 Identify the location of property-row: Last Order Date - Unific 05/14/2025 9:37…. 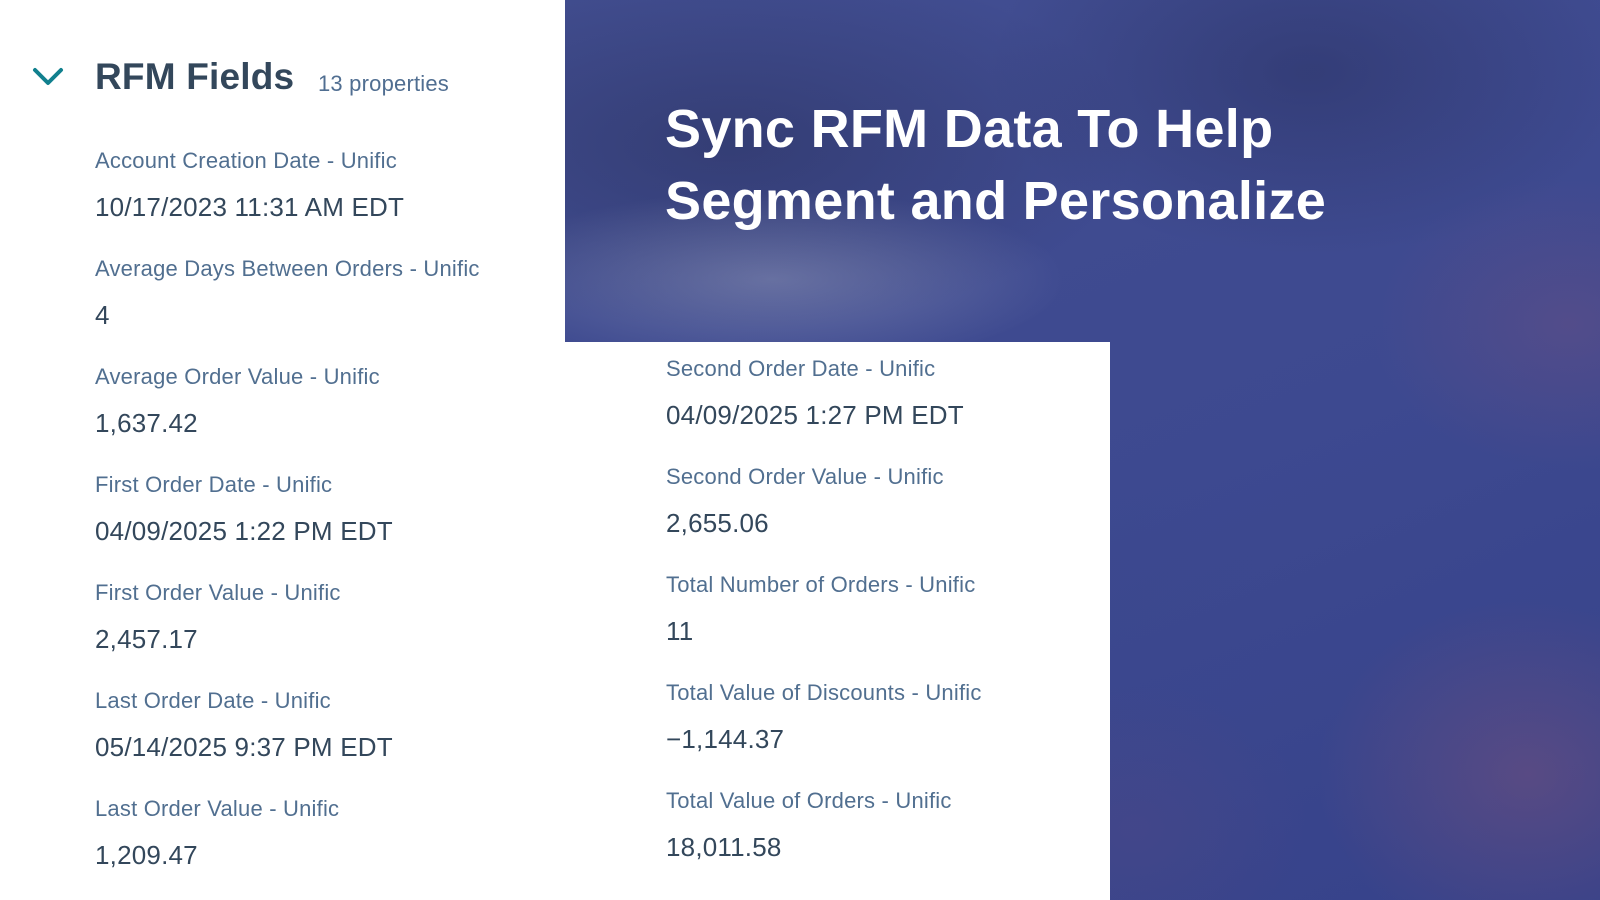
(330, 725).